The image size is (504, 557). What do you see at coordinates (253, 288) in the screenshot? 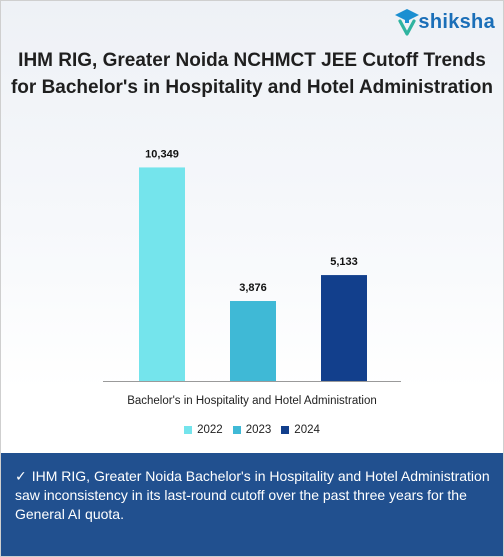
I see `data-label-2023: 3,876` at bounding box center [253, 288].